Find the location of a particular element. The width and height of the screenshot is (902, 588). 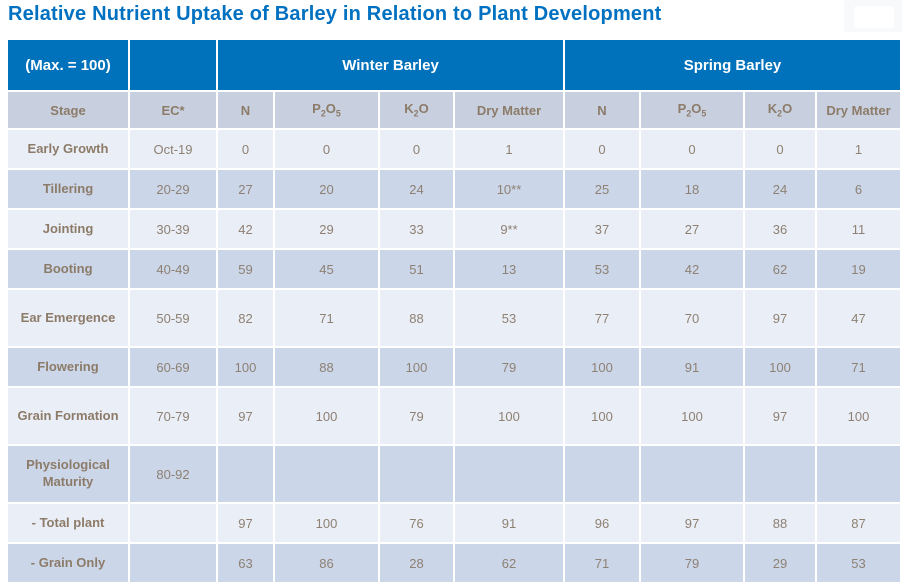

stage-cell: Ear Emergence is located at coordinates (68, 318).